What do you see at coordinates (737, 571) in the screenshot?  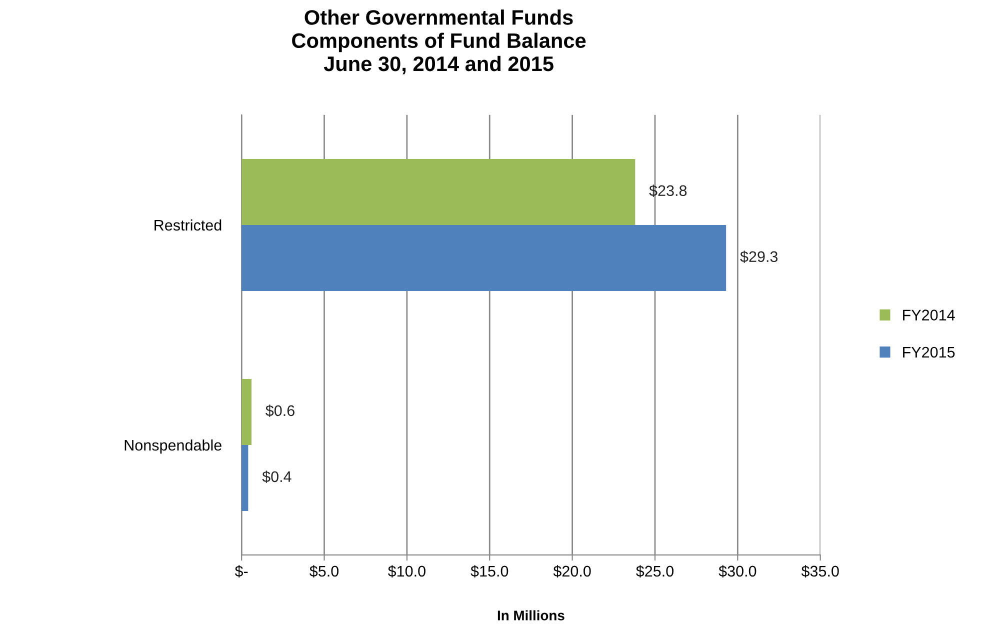 I see `x-tick-label: $30.0` at bounding box center [737, 571].